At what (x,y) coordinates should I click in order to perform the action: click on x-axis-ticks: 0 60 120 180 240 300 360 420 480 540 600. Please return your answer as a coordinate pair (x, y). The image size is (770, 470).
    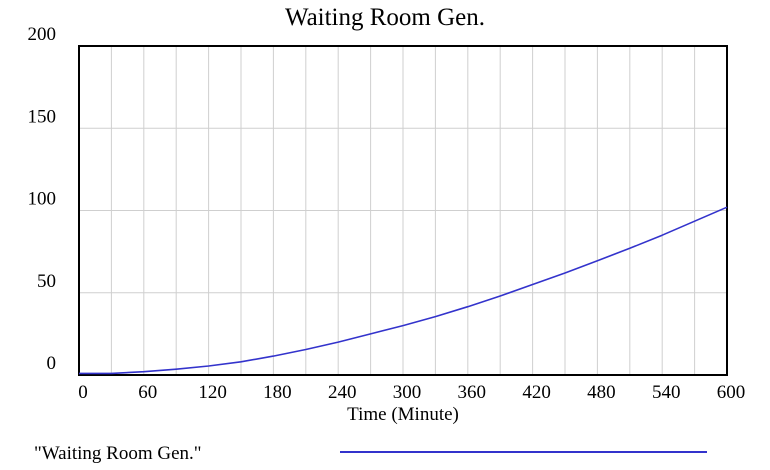
    Looking at the image, I should click on (411, 392).